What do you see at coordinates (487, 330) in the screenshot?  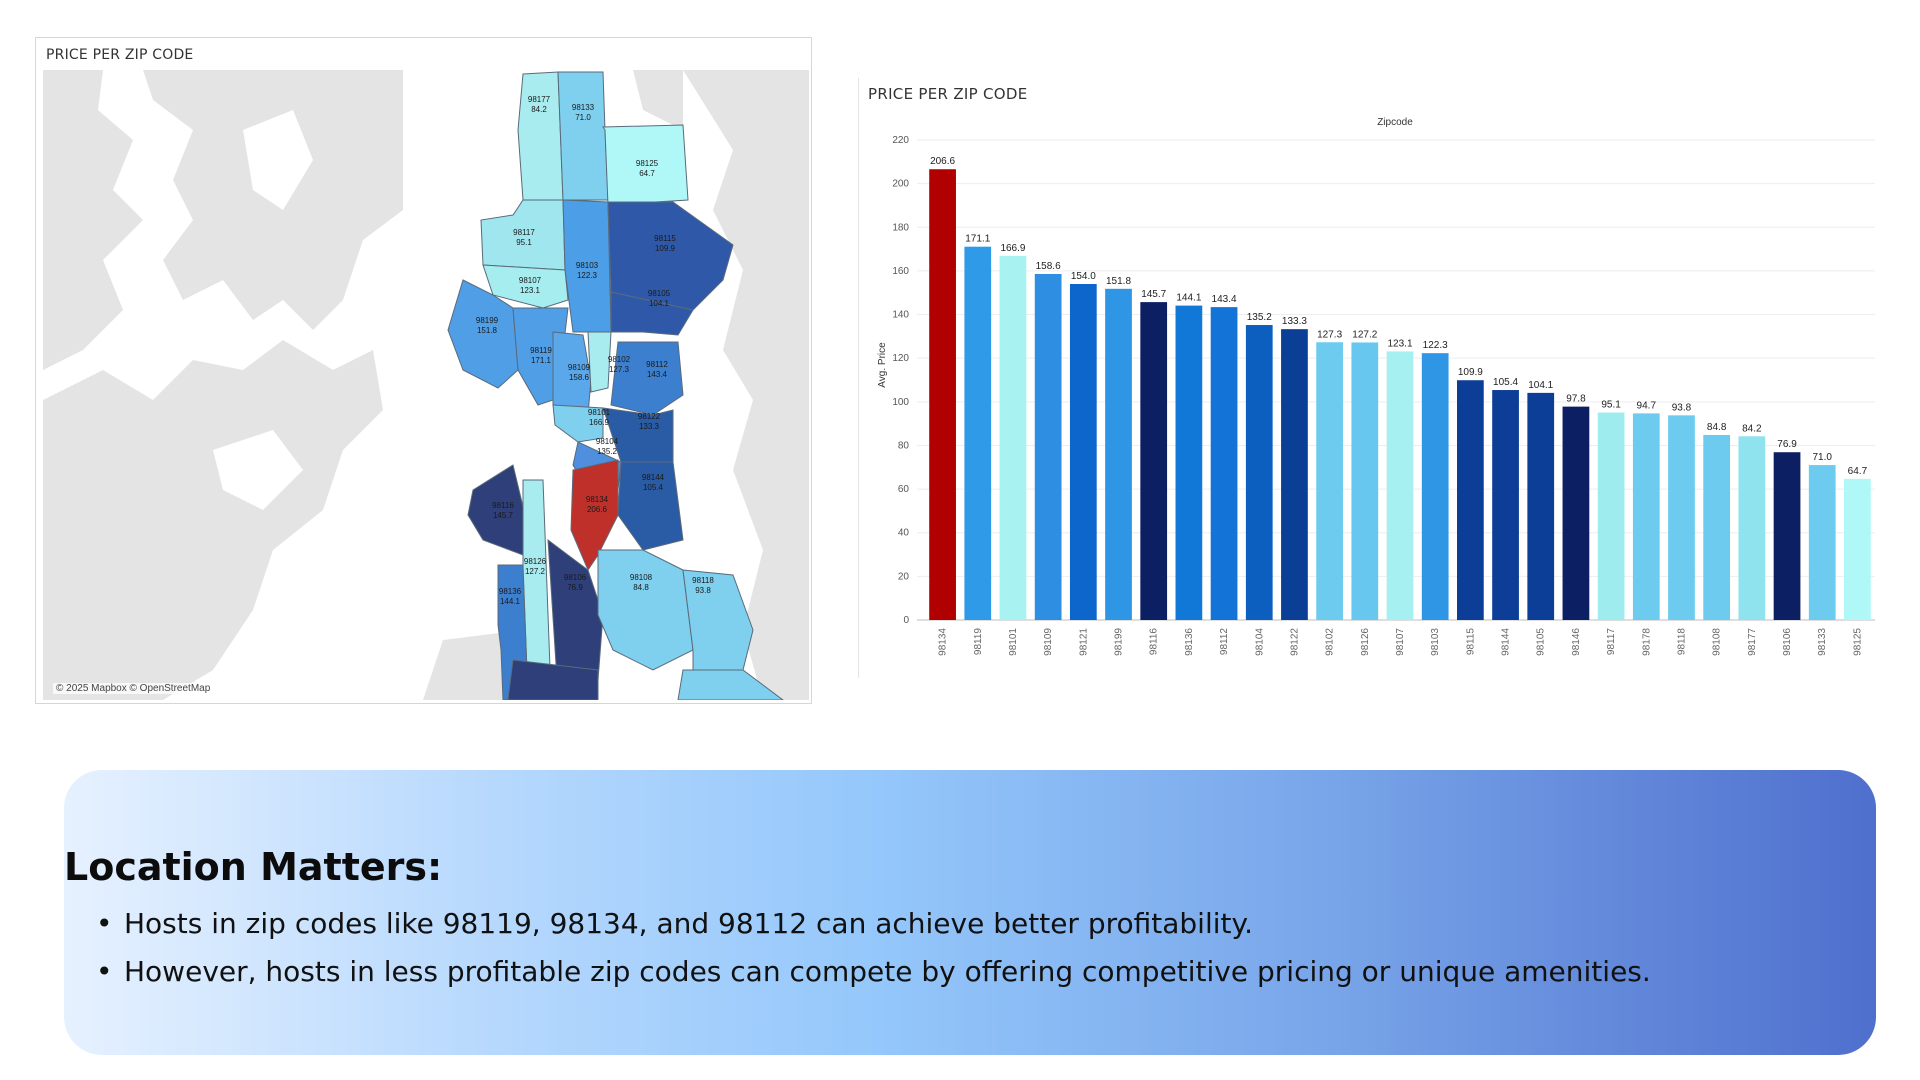 I see `region-value: 151.8` at bounding box center [487, 330].